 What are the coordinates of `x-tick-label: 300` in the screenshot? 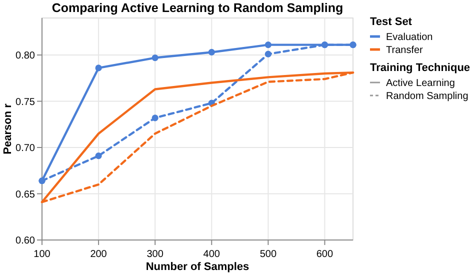 It's located at (155, 254).